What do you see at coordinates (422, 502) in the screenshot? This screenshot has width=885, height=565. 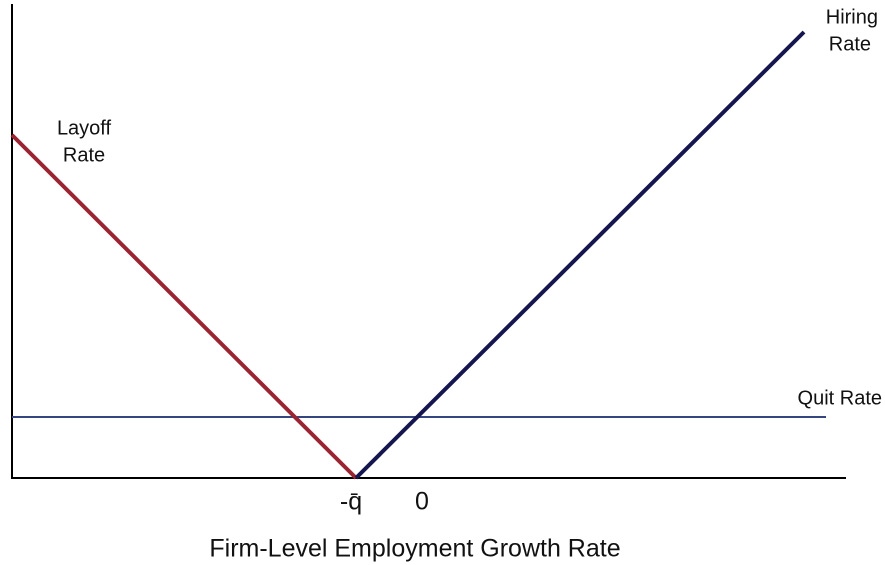 I see `x-tick-label: 0` at bounding box center [422, 502].